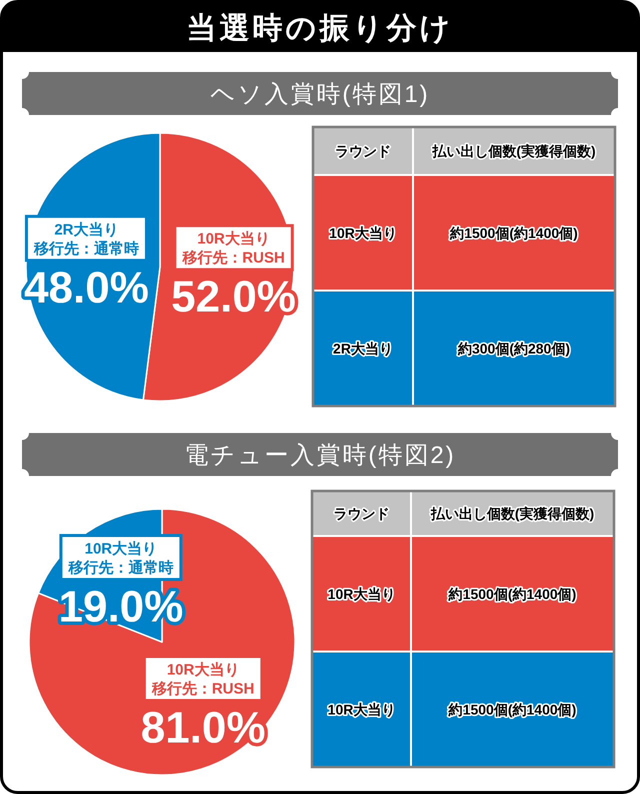 The height and width of the screenshot is (794, 640). I want to click on chart-subtitle: ヘソ入賞時(特図1), so click(320, 94).